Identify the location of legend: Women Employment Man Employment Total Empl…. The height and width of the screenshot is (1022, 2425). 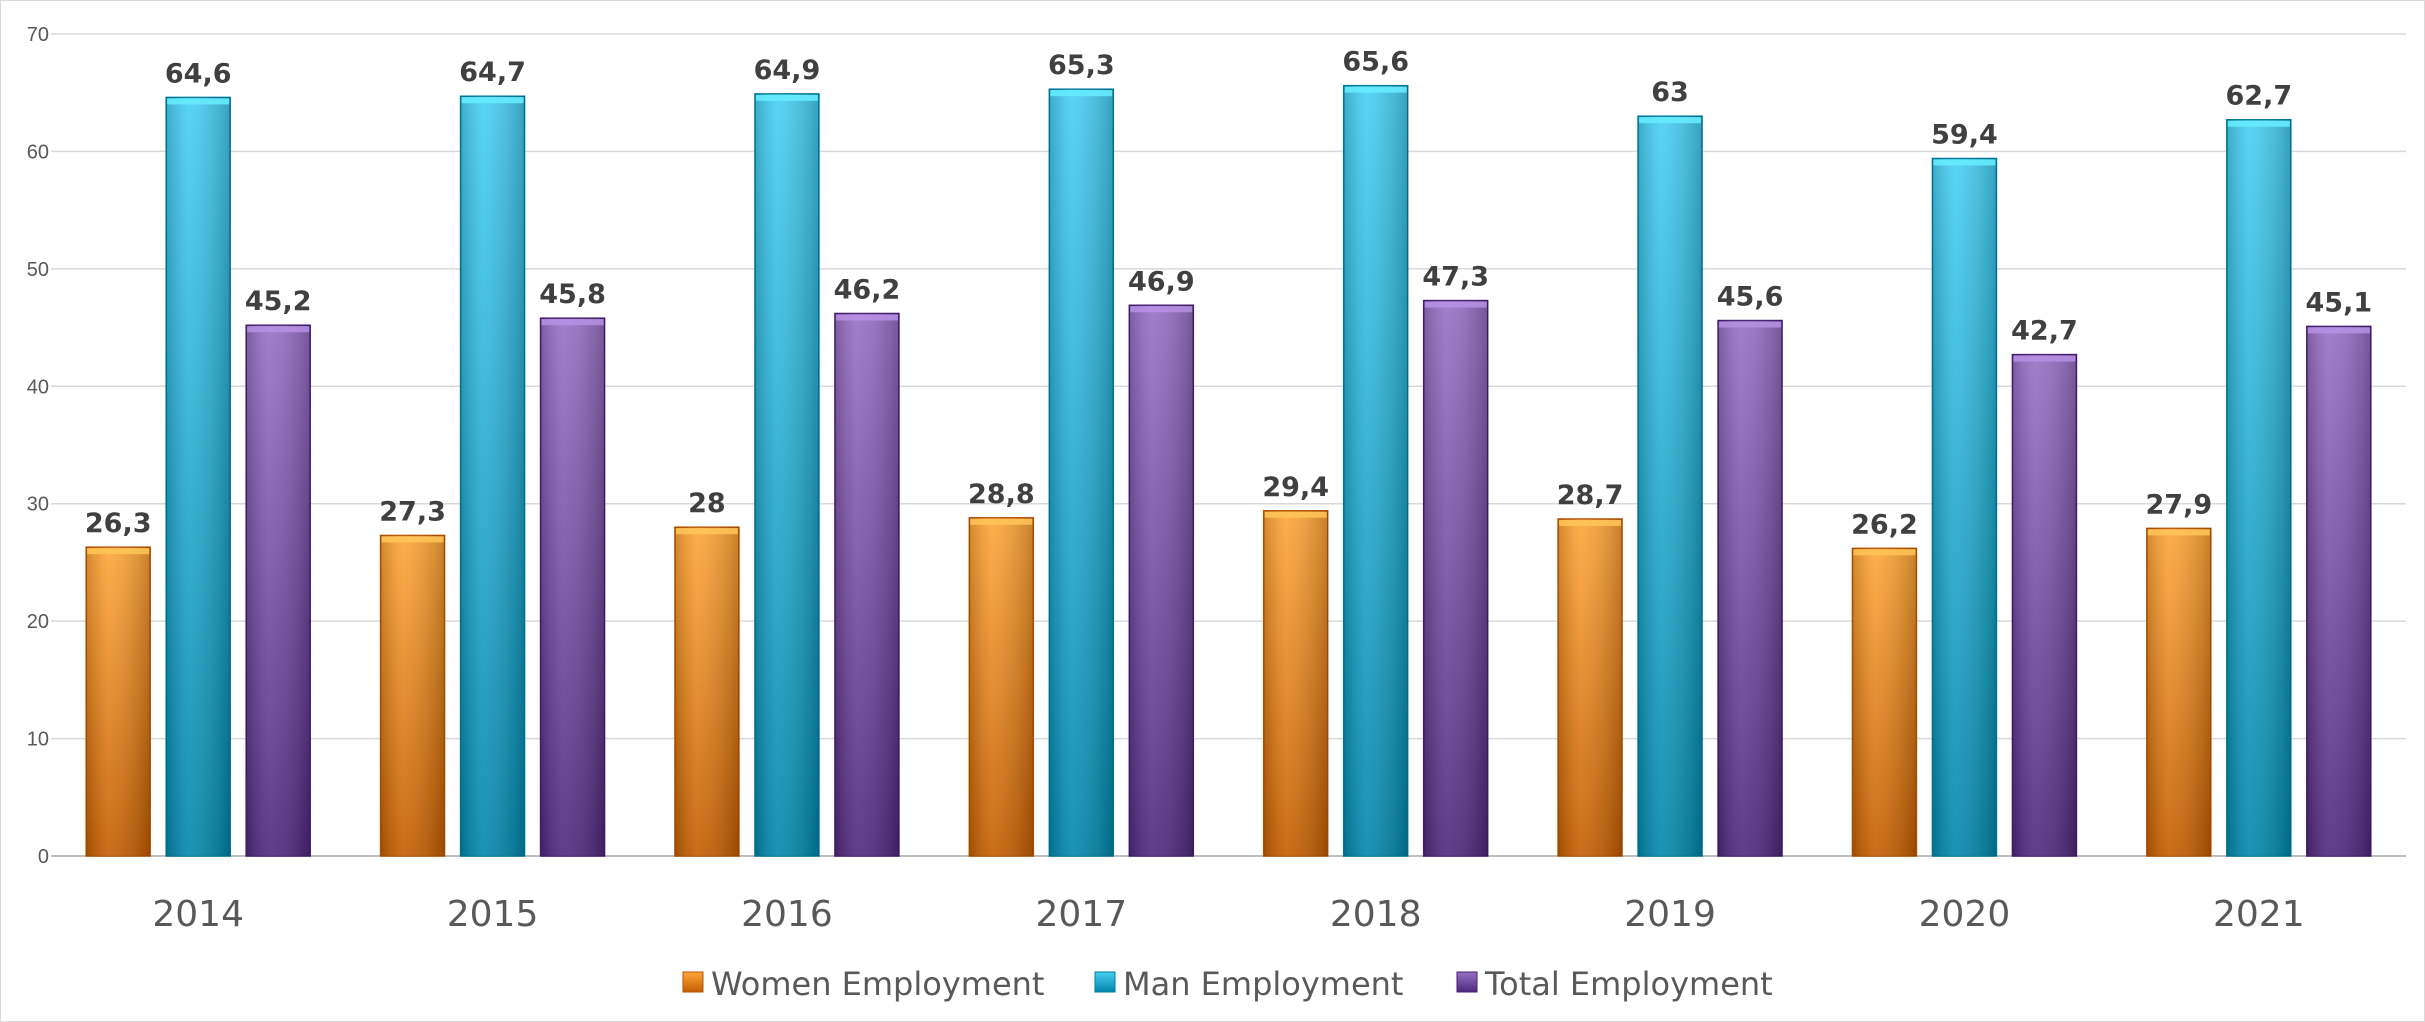
(1227, 984).